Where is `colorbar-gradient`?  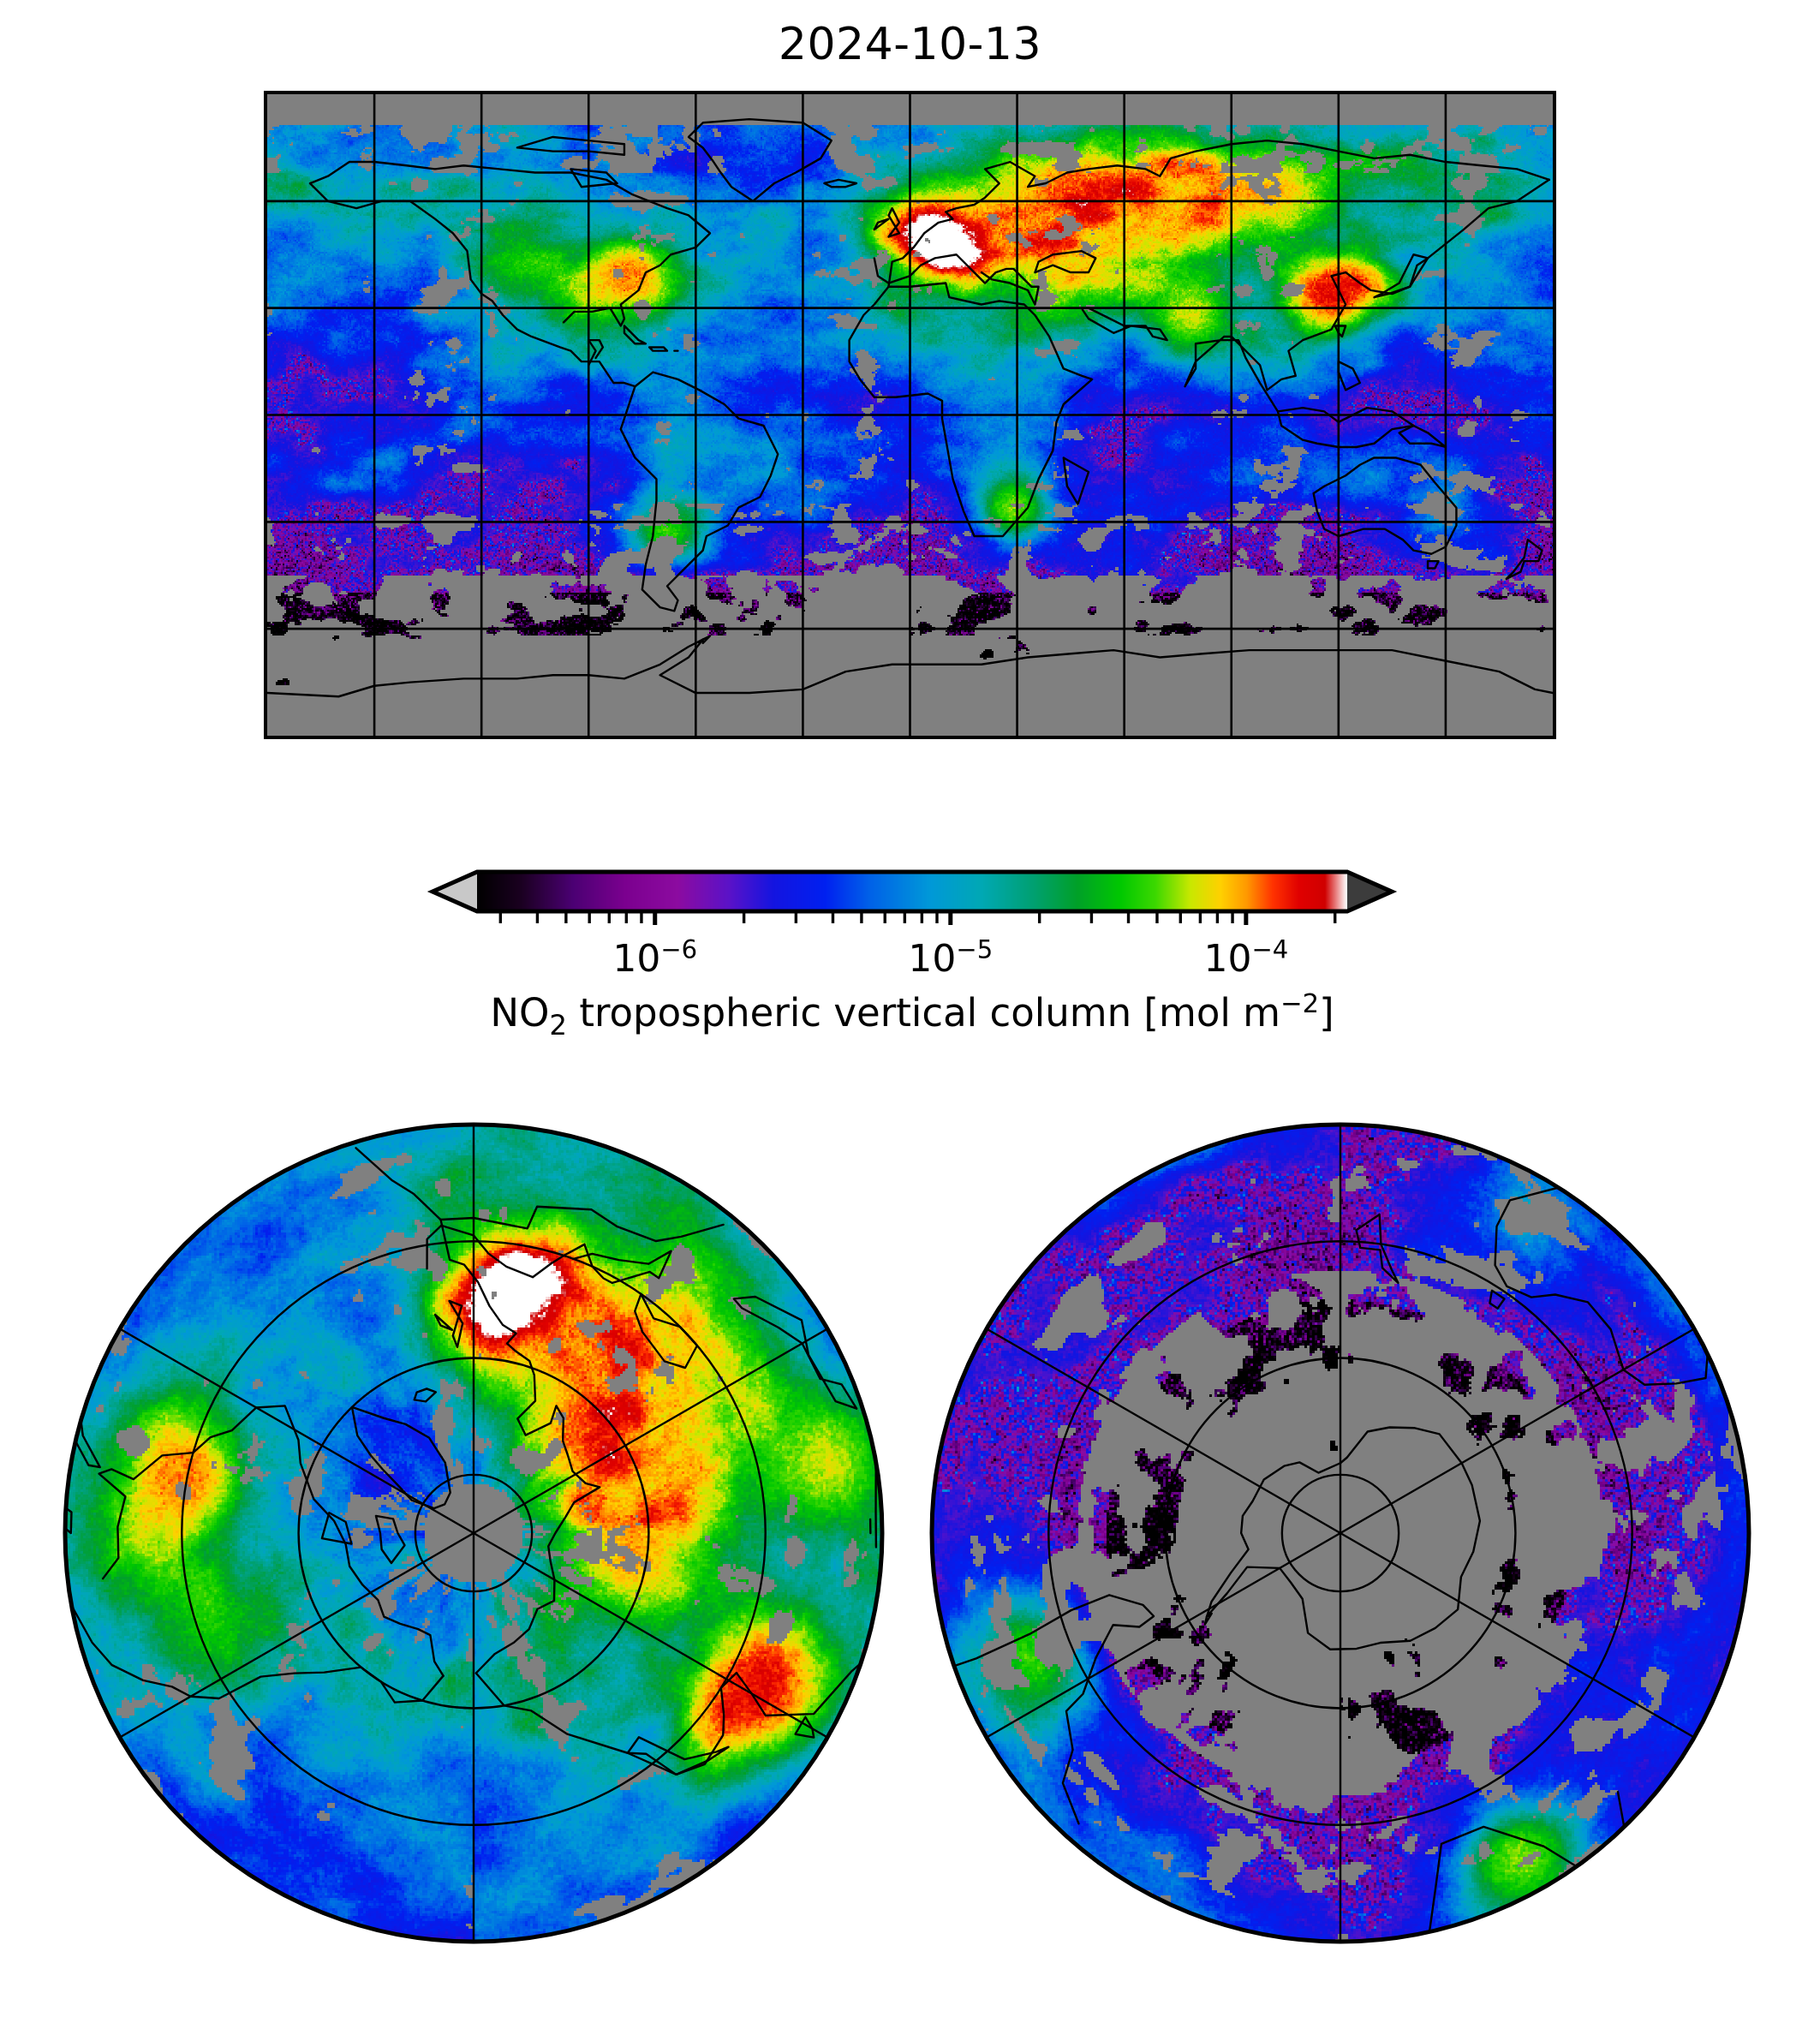
colorbar-gradient is located at coordinates (912, 894).